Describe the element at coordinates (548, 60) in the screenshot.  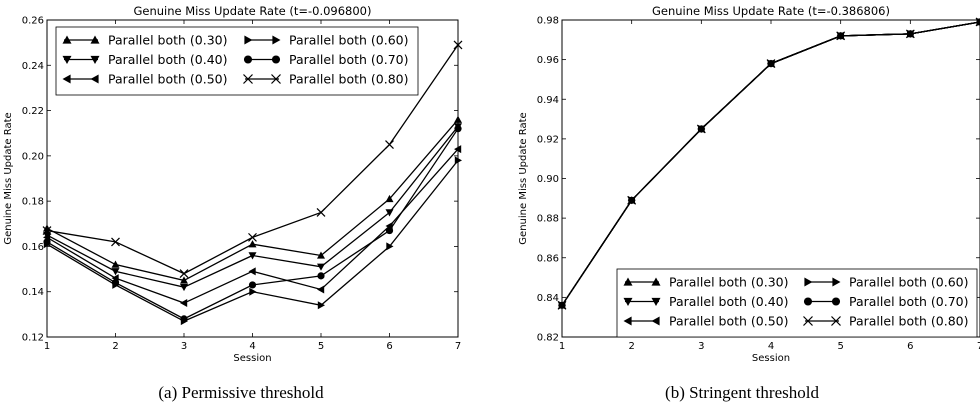
I see `y-tick-label: 0.96` at that location.